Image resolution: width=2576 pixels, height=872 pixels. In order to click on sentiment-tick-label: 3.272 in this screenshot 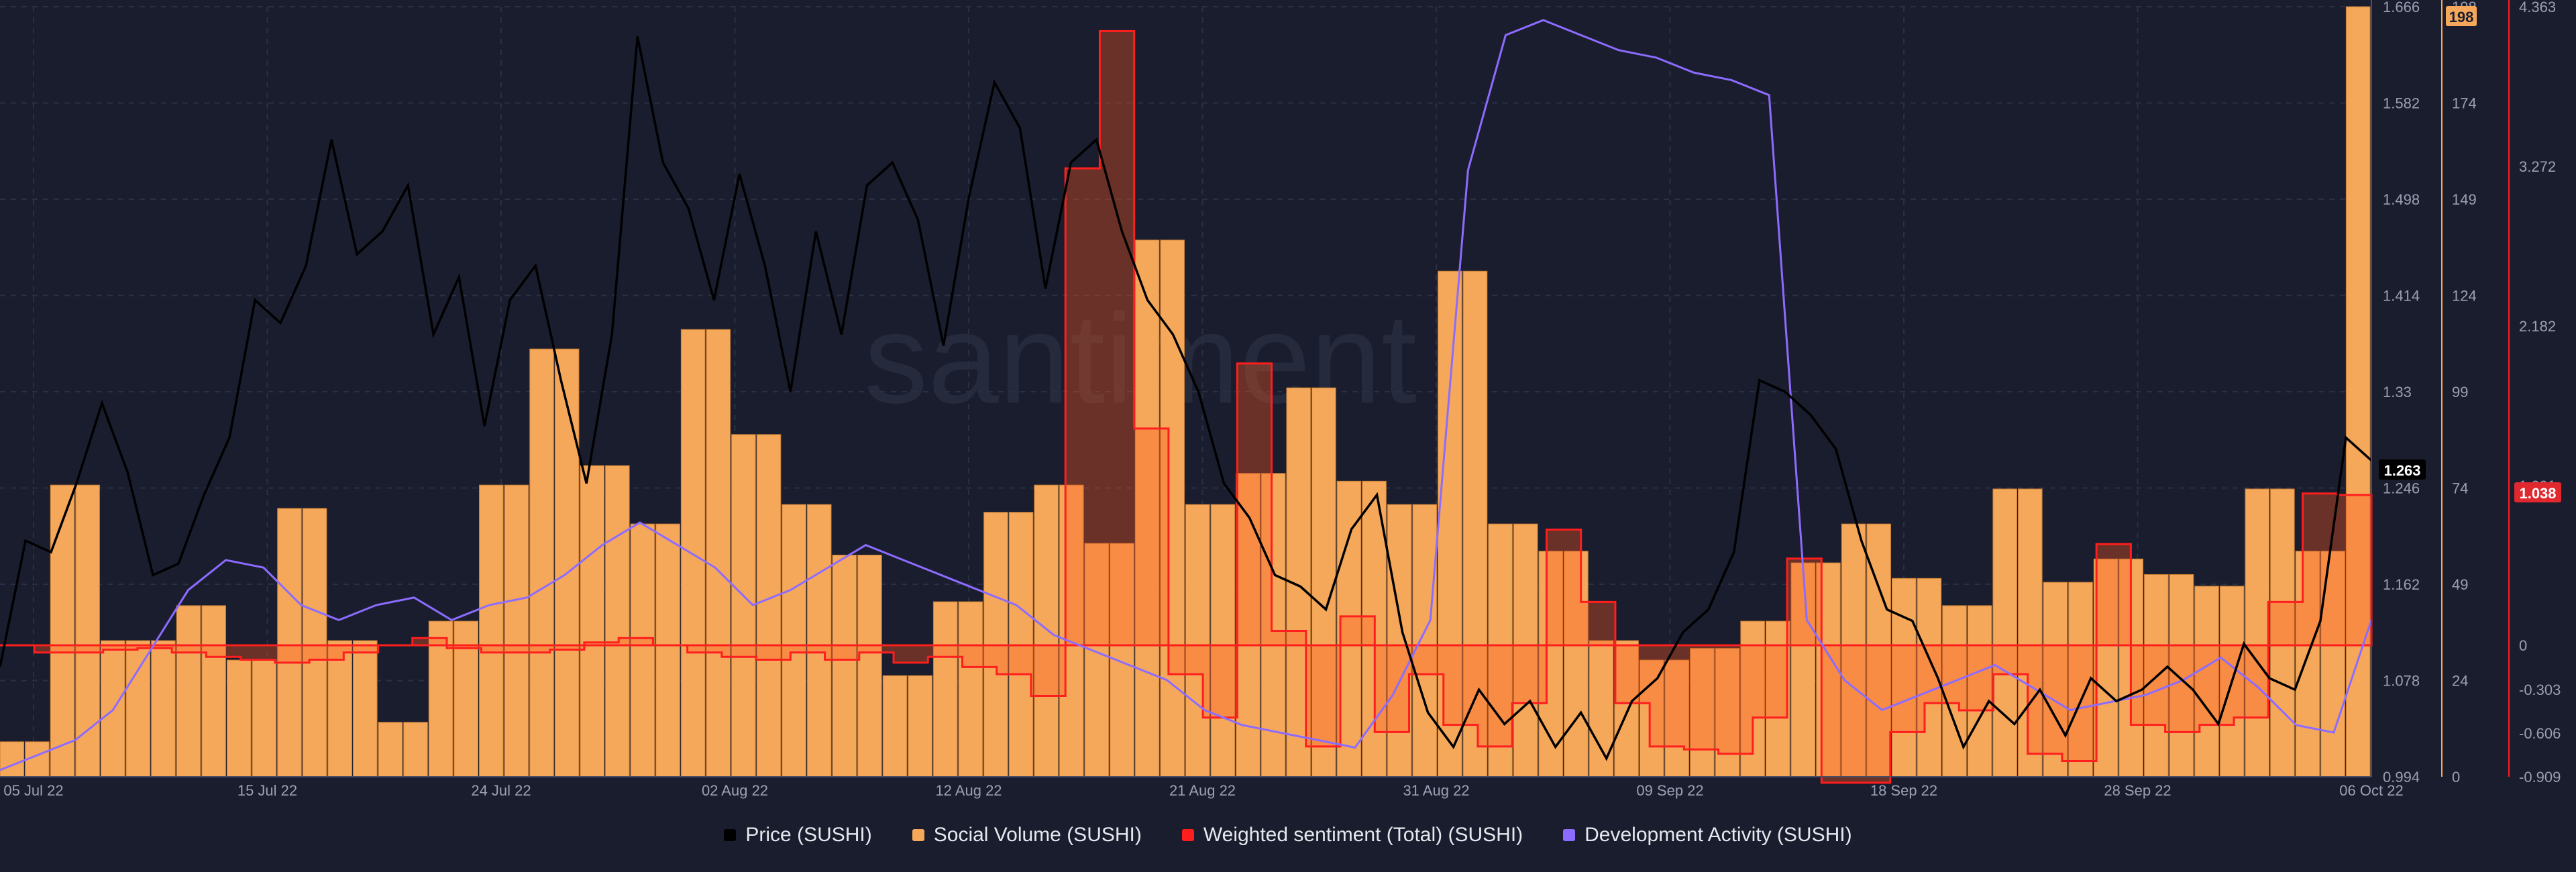, I will do `click(2537, 166)`.